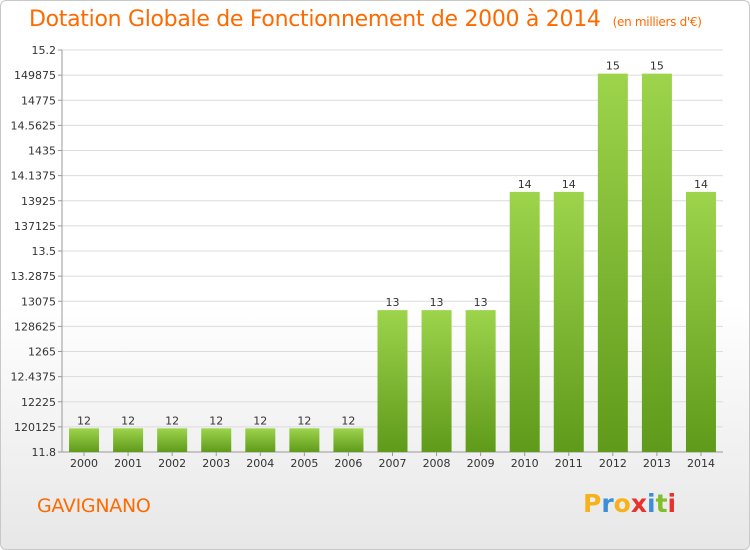 The width and height of the screenshot is (750, 550). Describe the element at coordinates (657, 22) in the screenshot. I see `chart-subtitle: (en milliers d'€)` at that location.